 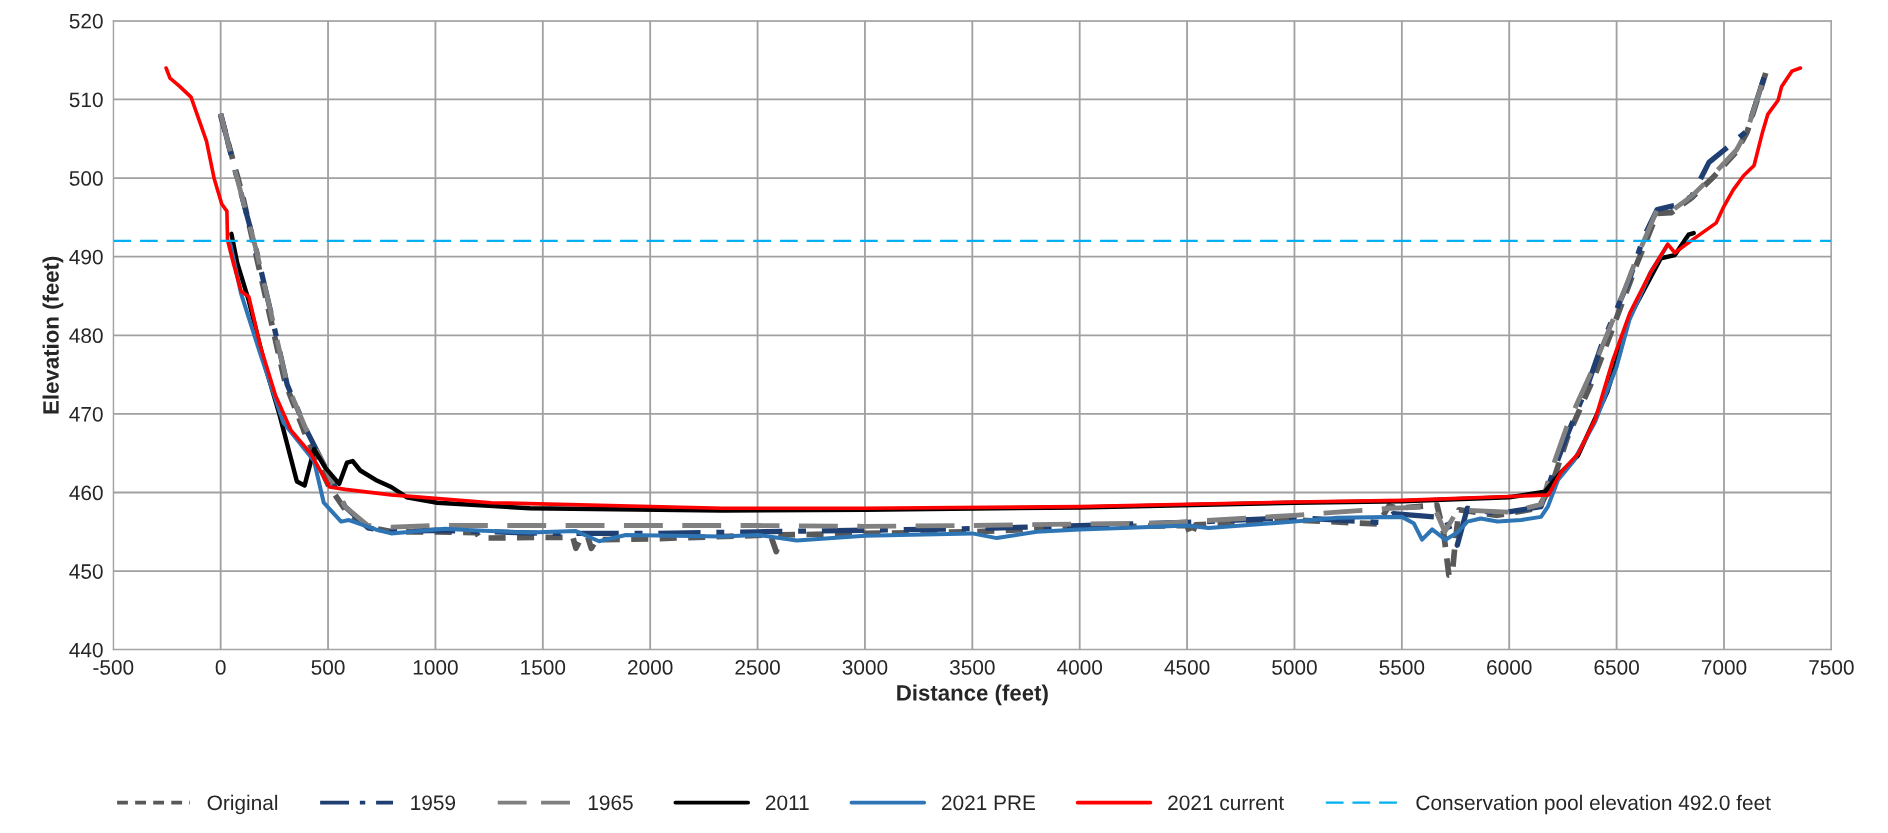 What do you see at coordinates (86, 571) in the screenshot?
I see `y-tick-label: 450` at bounding box center [86, 571].